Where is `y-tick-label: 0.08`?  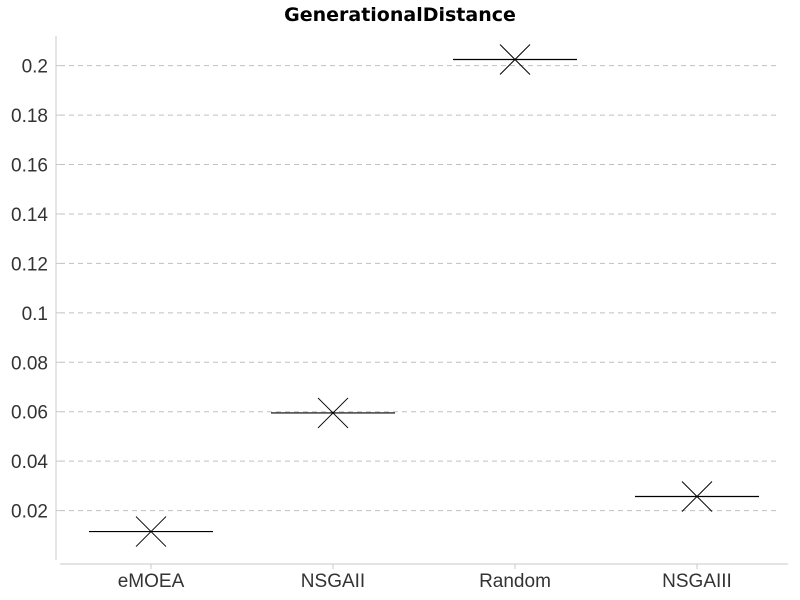
y-tick-label: 0.08 is located at coordinates (29, 363).